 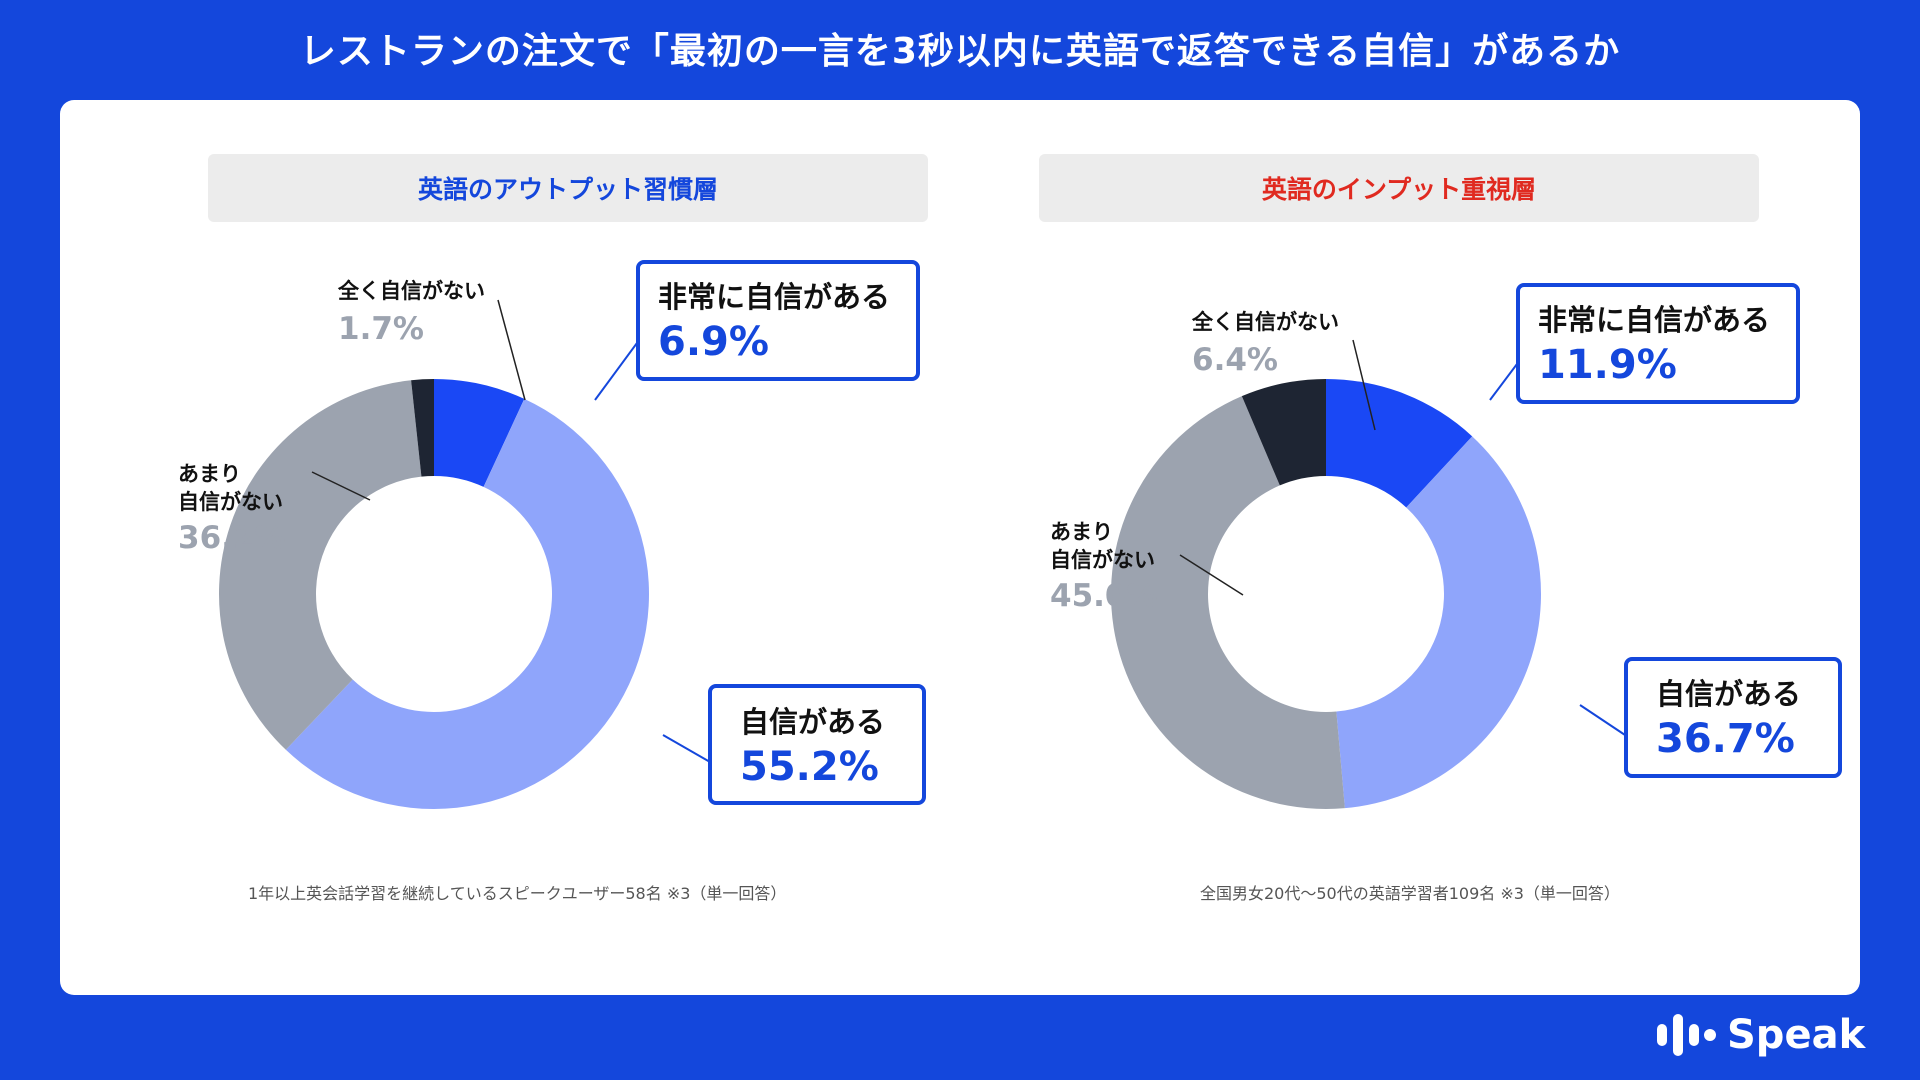 I want to click on left-footnote: 1年以上英会話学習を継続しているスピークユーザー58名 ※3（単一回答）, so click(x=517, y=893).